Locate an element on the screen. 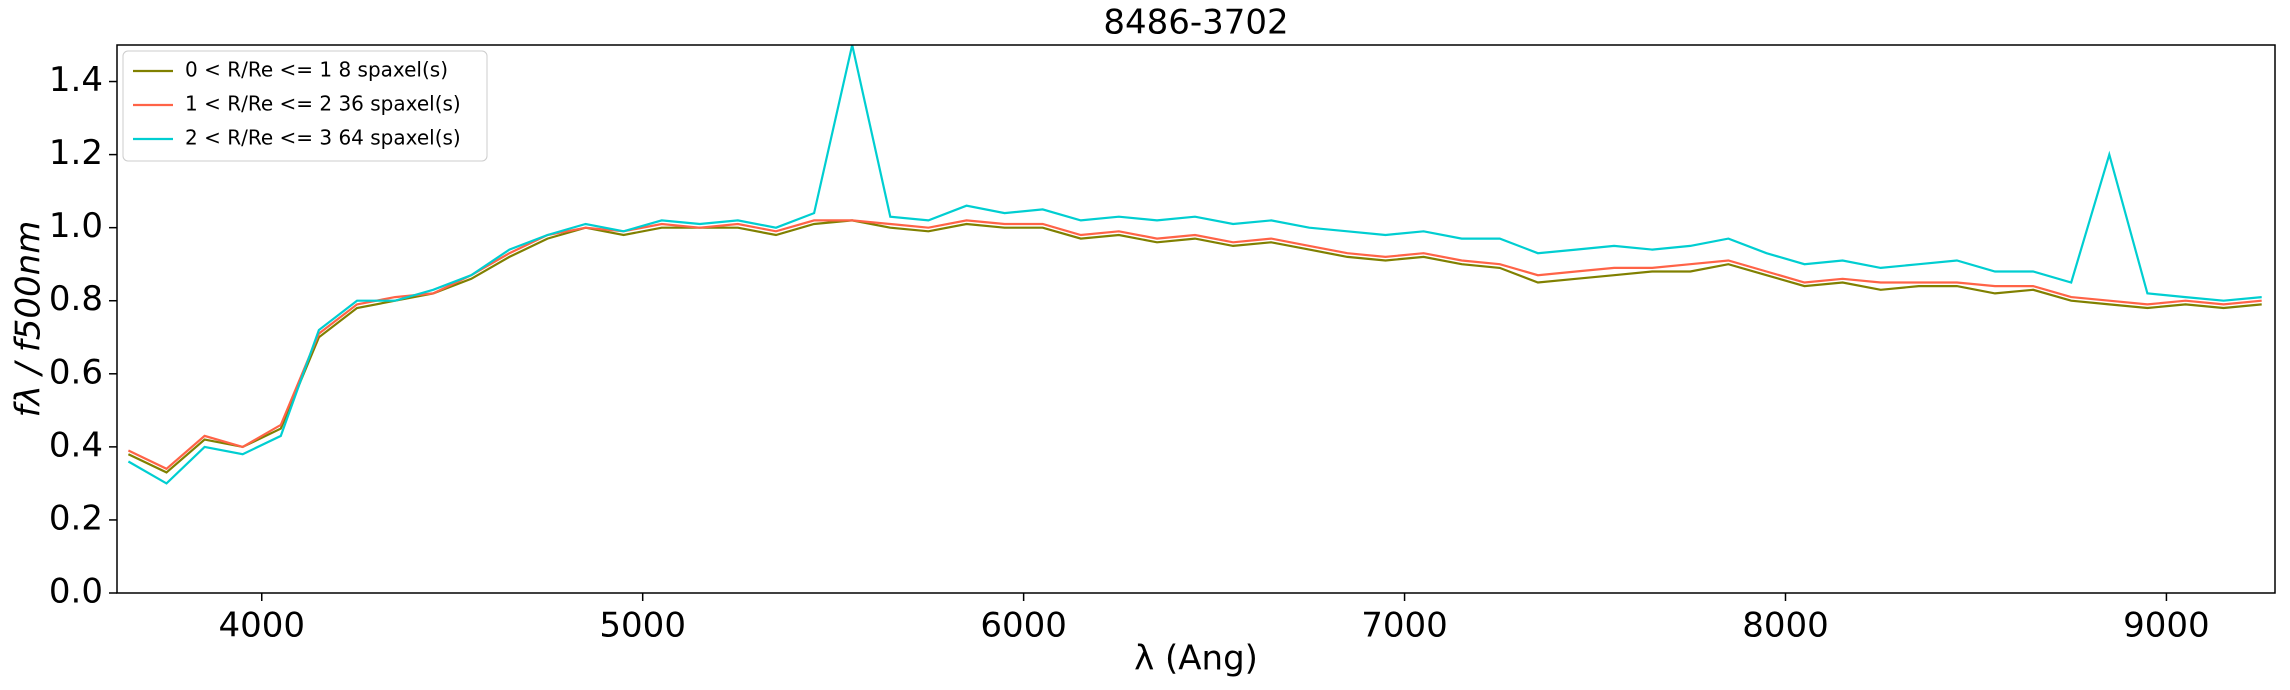  y-tick-label: 1.4 is located at coordinates (76, 80).